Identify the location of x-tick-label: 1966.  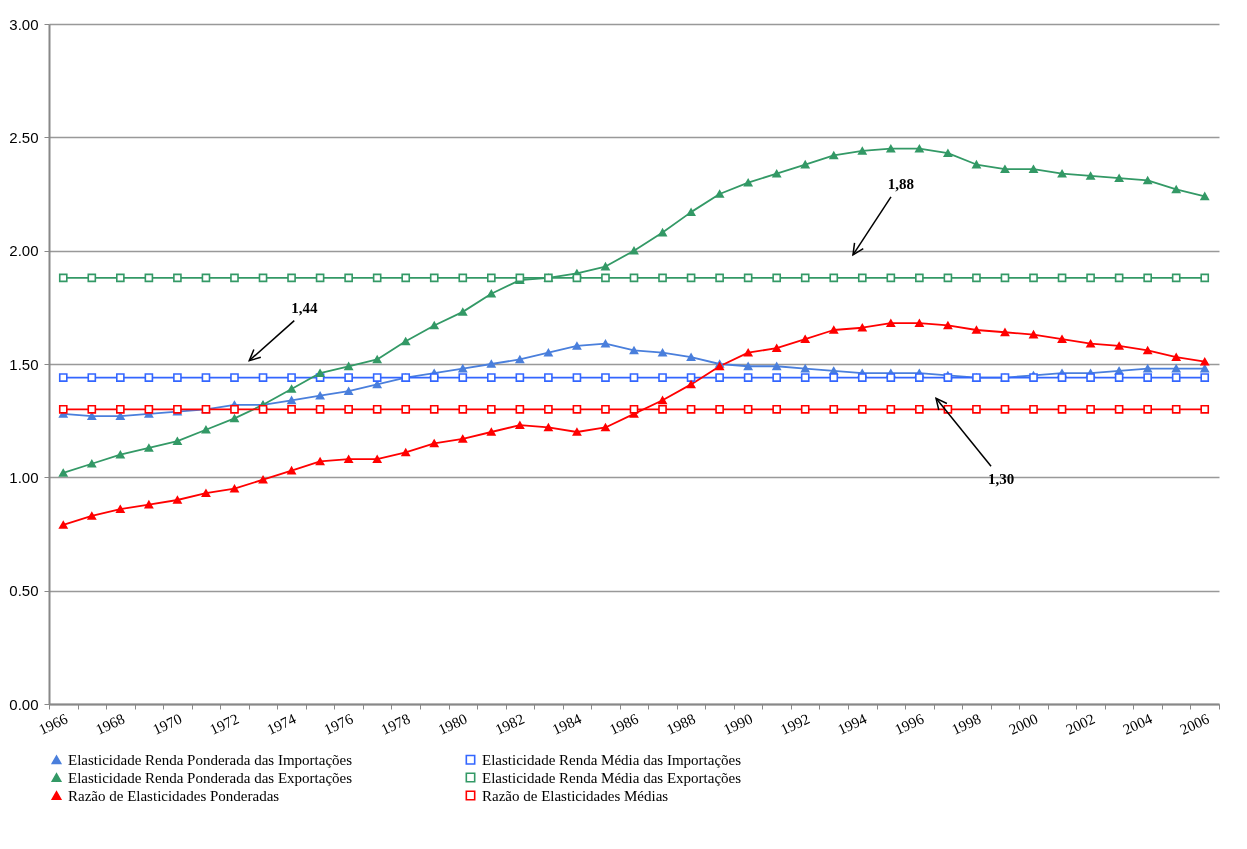
(53, 724).